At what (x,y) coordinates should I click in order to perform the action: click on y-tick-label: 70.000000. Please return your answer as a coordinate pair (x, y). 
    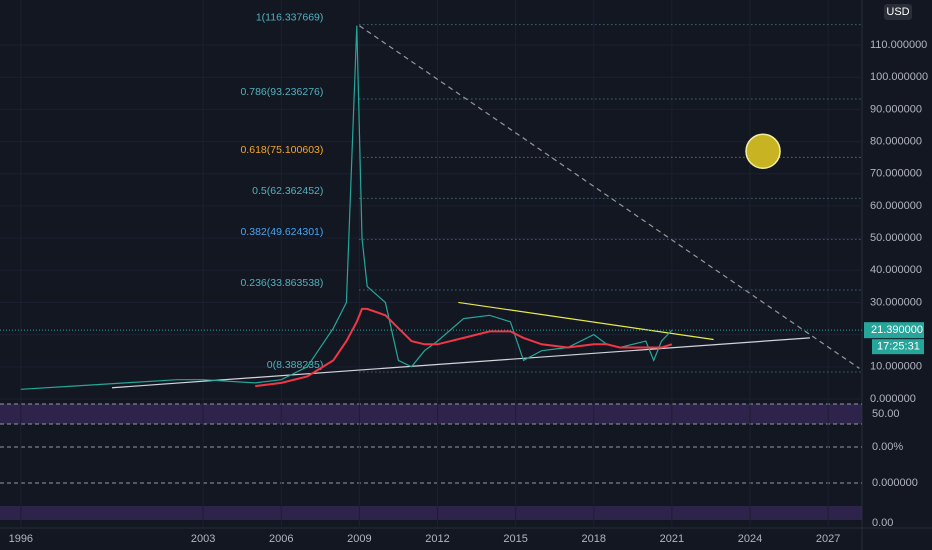
    Looking at the image, I should click on (896, 174).